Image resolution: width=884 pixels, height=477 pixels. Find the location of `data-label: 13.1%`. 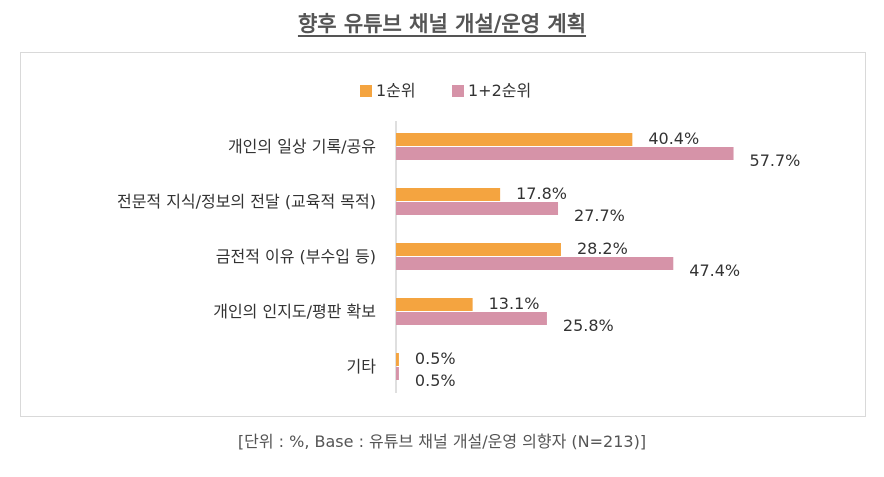

data-label: 13.1% is located at coordinates (514, 303).